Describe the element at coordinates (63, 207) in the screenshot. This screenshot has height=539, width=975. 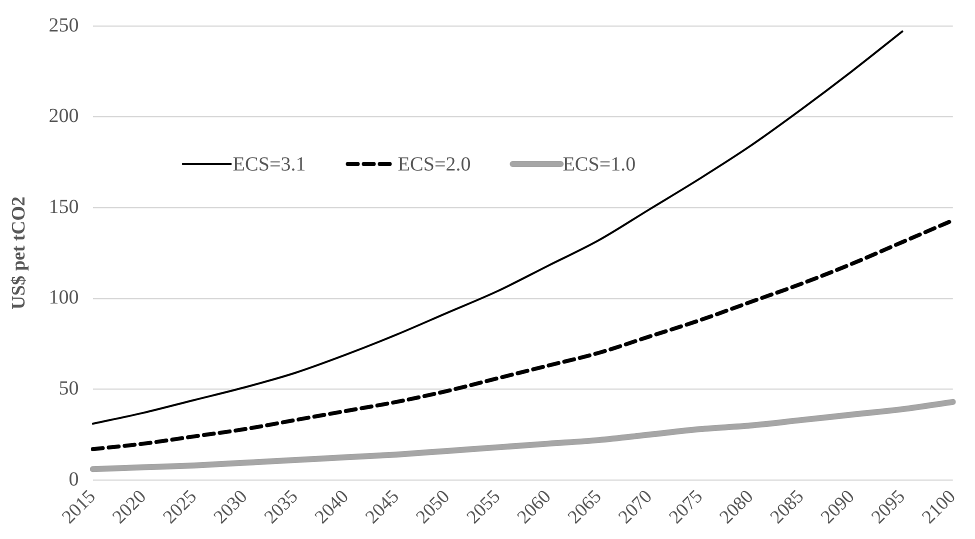
I see `y-tick-label: 150` at that location.